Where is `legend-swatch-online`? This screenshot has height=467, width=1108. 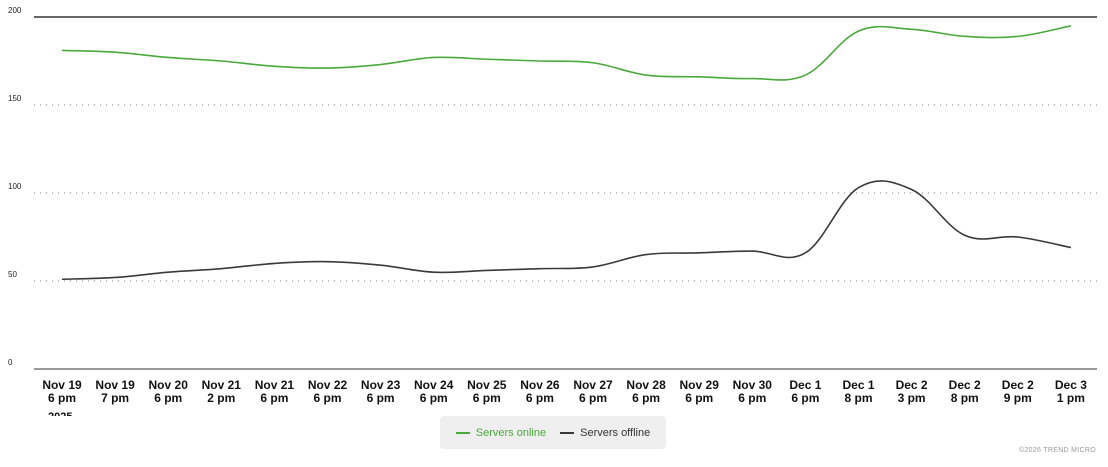 legend-swatch-online is located at coordinates (462, 432).